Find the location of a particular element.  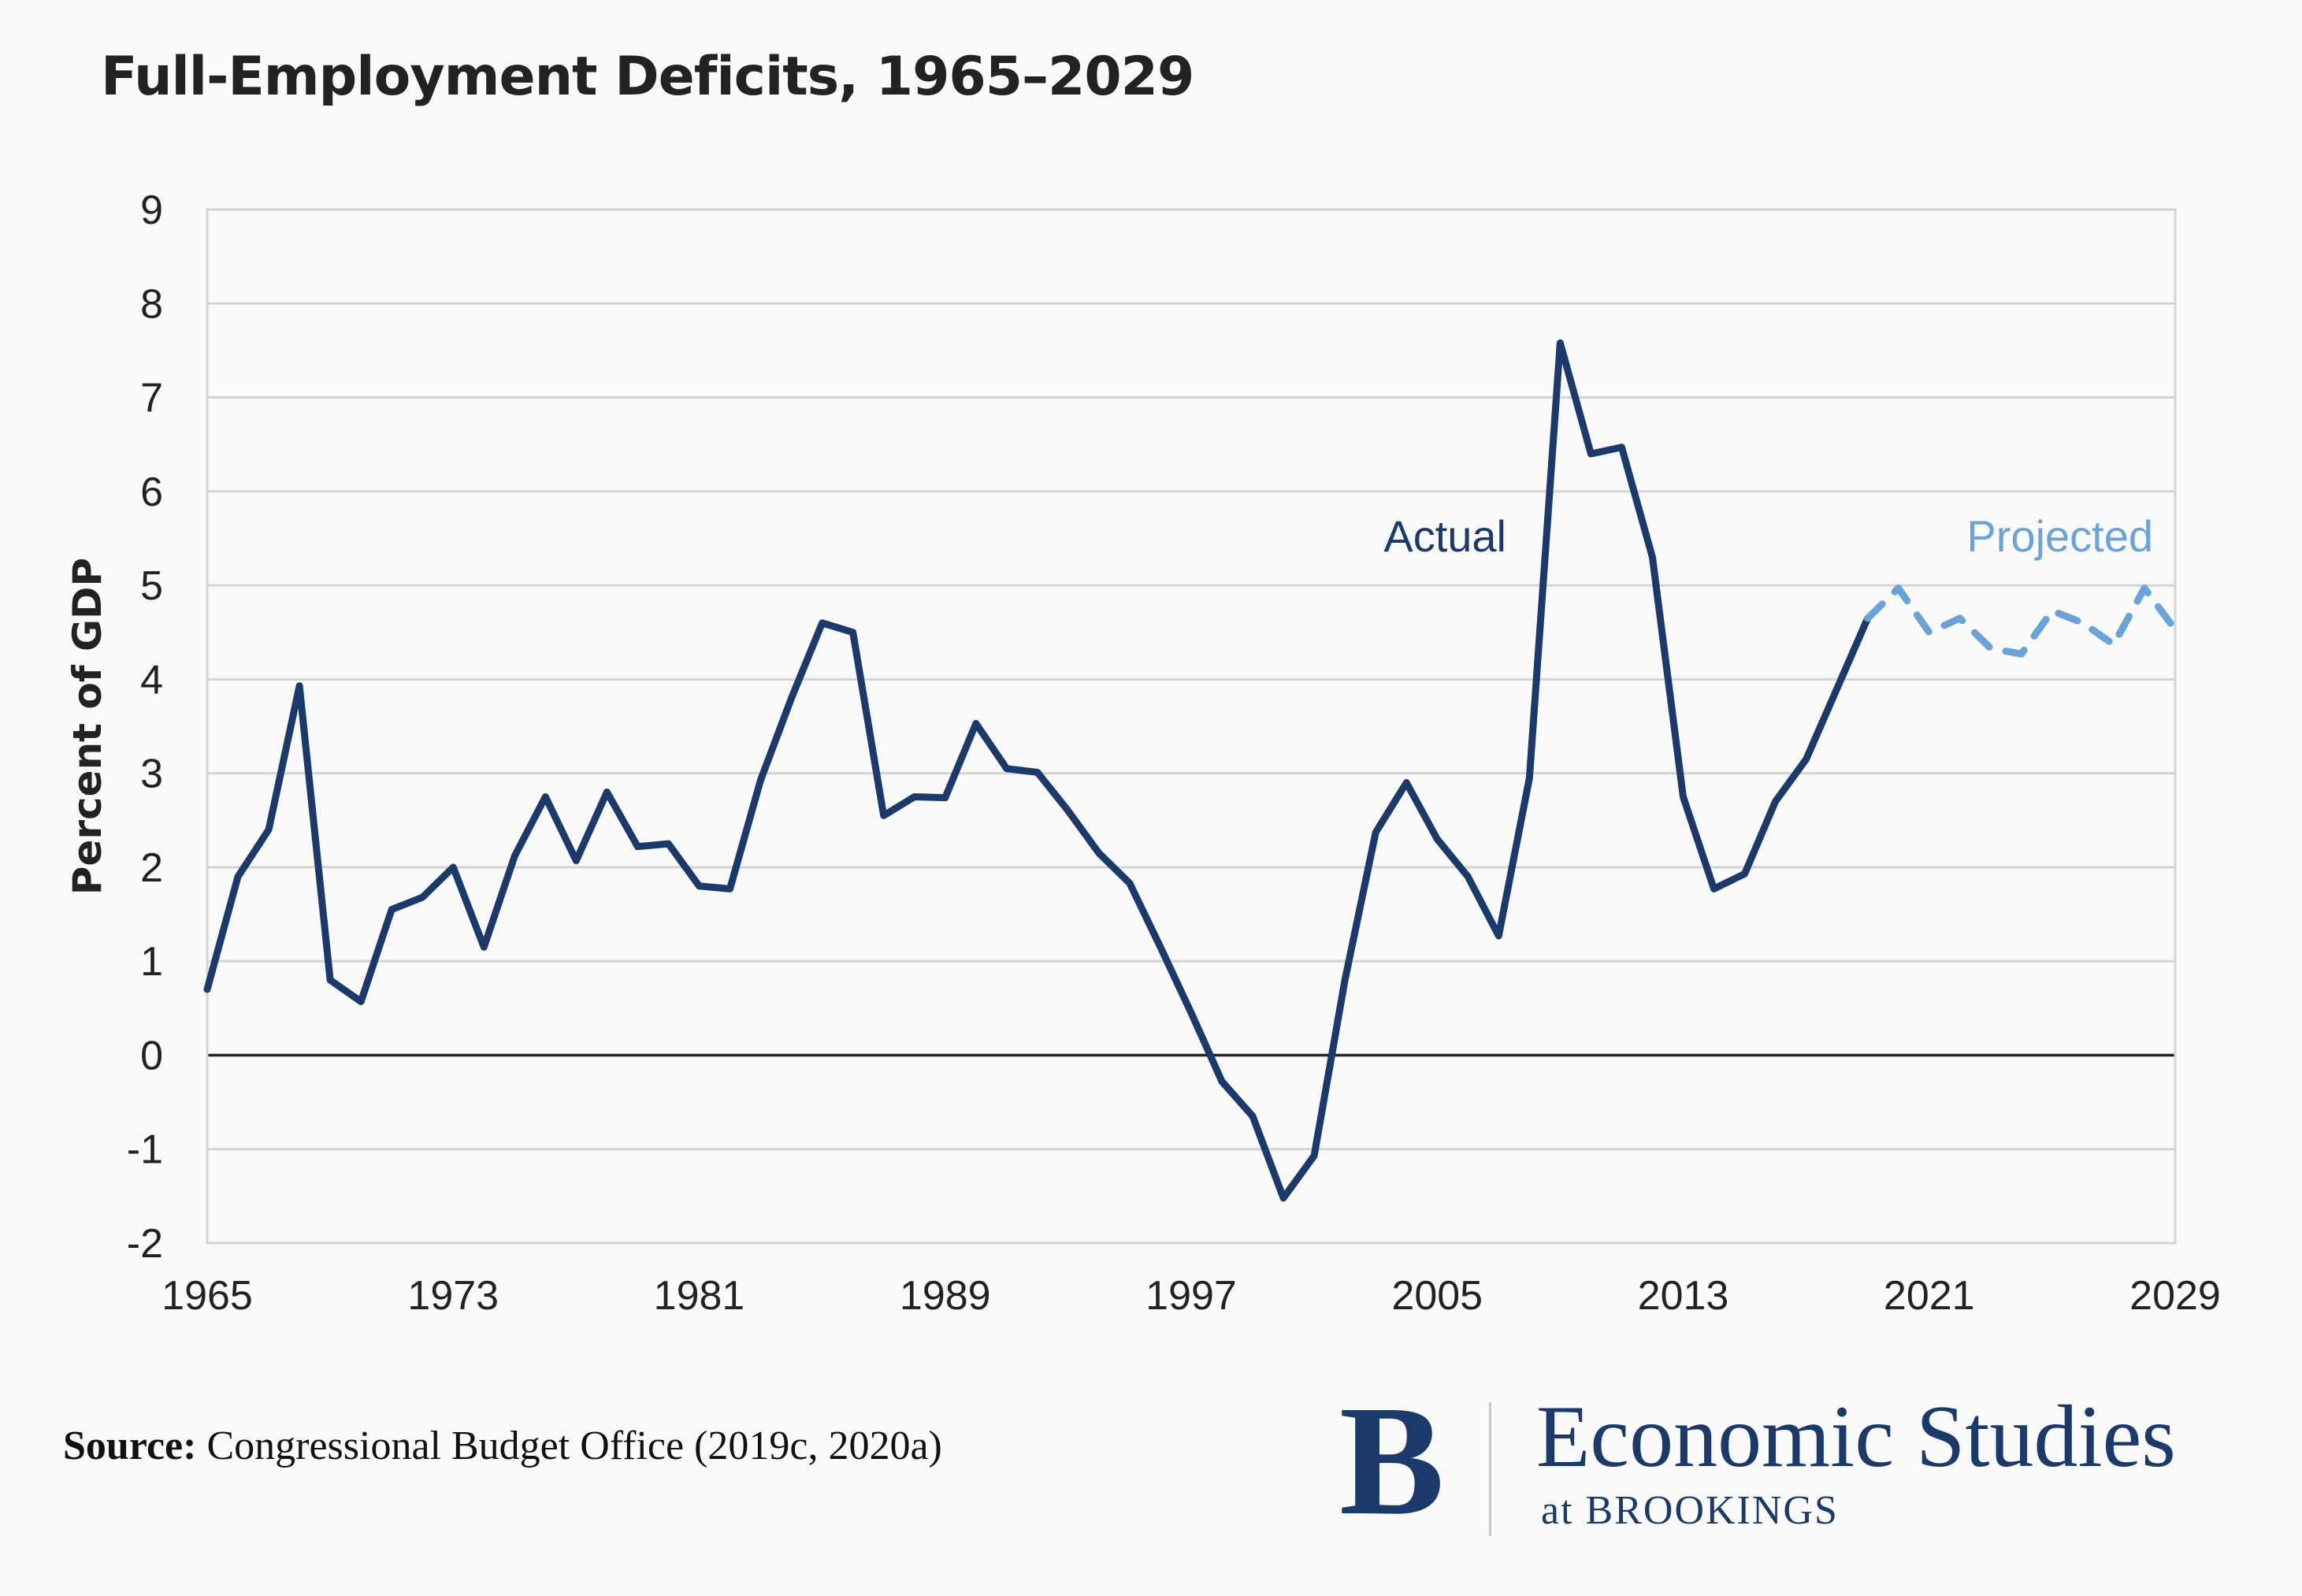

x-tick-label: 2029 is located at coordinates (2175, 1296).